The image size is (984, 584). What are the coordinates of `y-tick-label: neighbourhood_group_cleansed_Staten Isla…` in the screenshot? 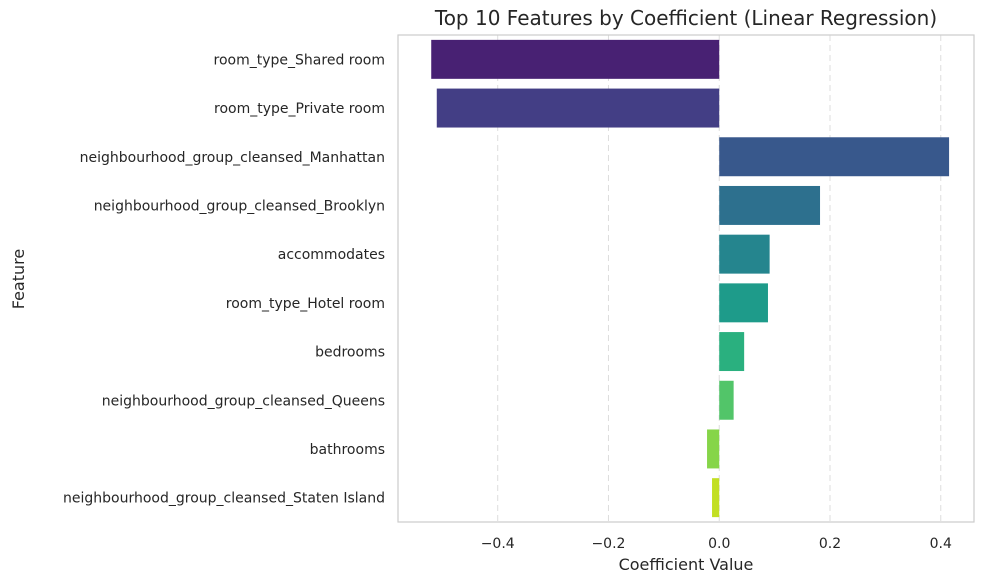 It's located at (224, 499).